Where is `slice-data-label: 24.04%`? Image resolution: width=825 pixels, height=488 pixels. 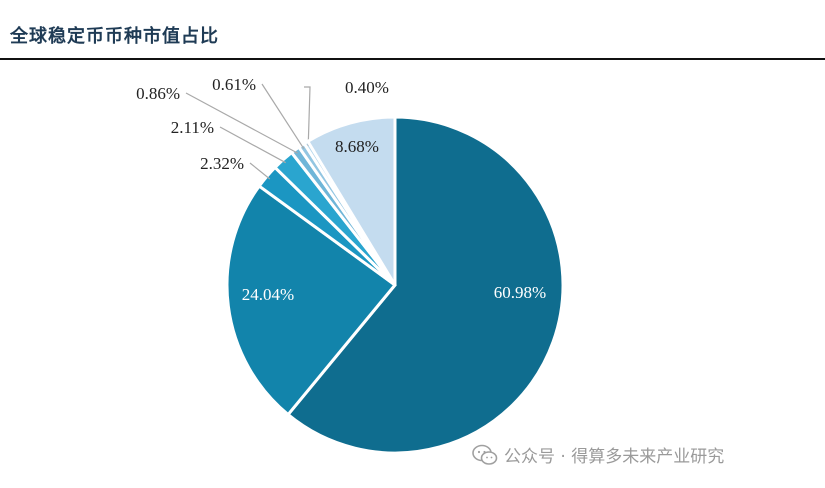
slice-data-label: 24.04% is located at coordinates (268, 294).